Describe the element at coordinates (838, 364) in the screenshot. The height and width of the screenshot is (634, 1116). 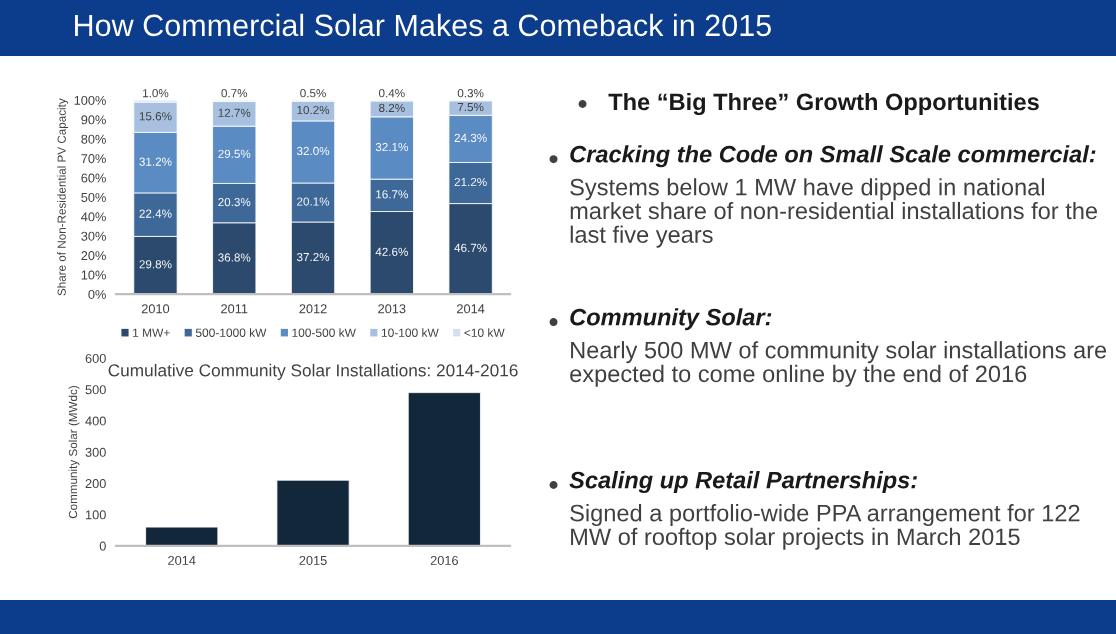
I see `text: Nearly 500 MW of community solar installations are expected to come online by the end of 2016` at that location.